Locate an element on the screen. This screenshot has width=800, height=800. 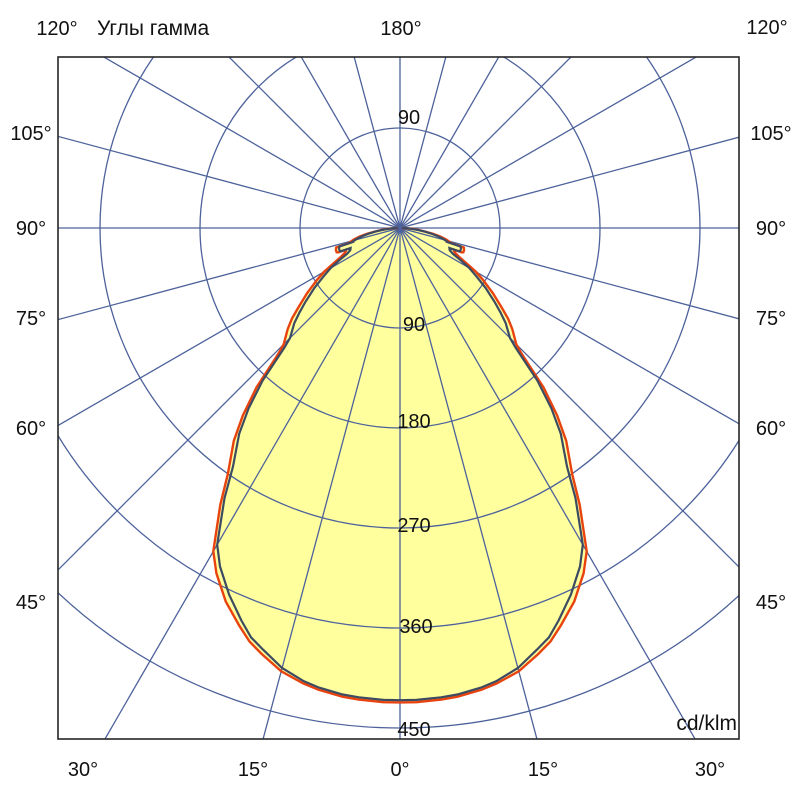
intensity-tick-label: 450 is located at coordinates (413, 730).